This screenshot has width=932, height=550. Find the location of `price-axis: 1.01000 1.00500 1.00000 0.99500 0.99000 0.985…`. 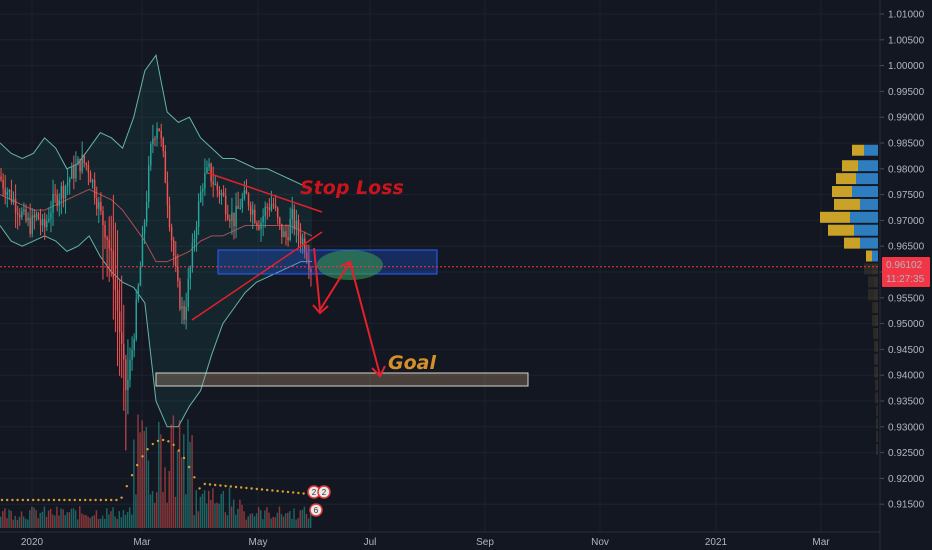

price-axis: 1.01000 1.00500 1.00000 0.99500 0.99000 0.985… is located at coordinates (902, 275).